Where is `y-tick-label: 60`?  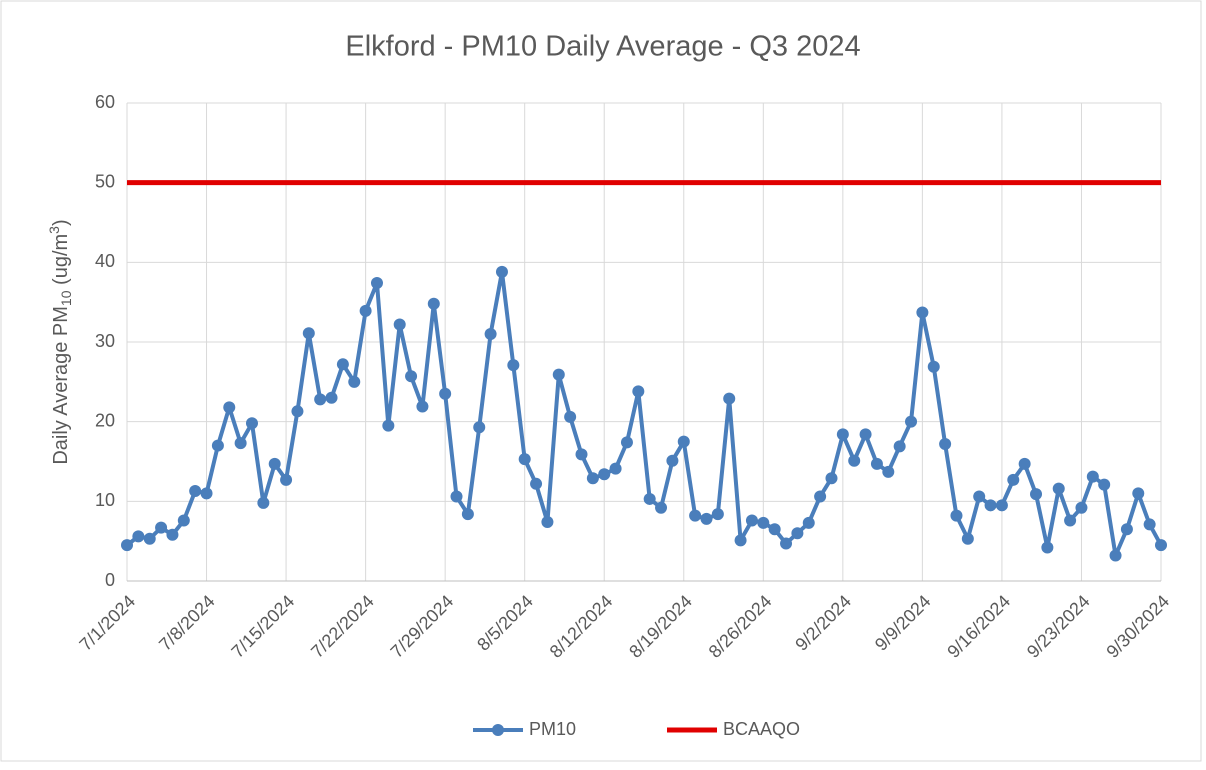
y-tick-label: 60 is located at coordinates (105, 102).